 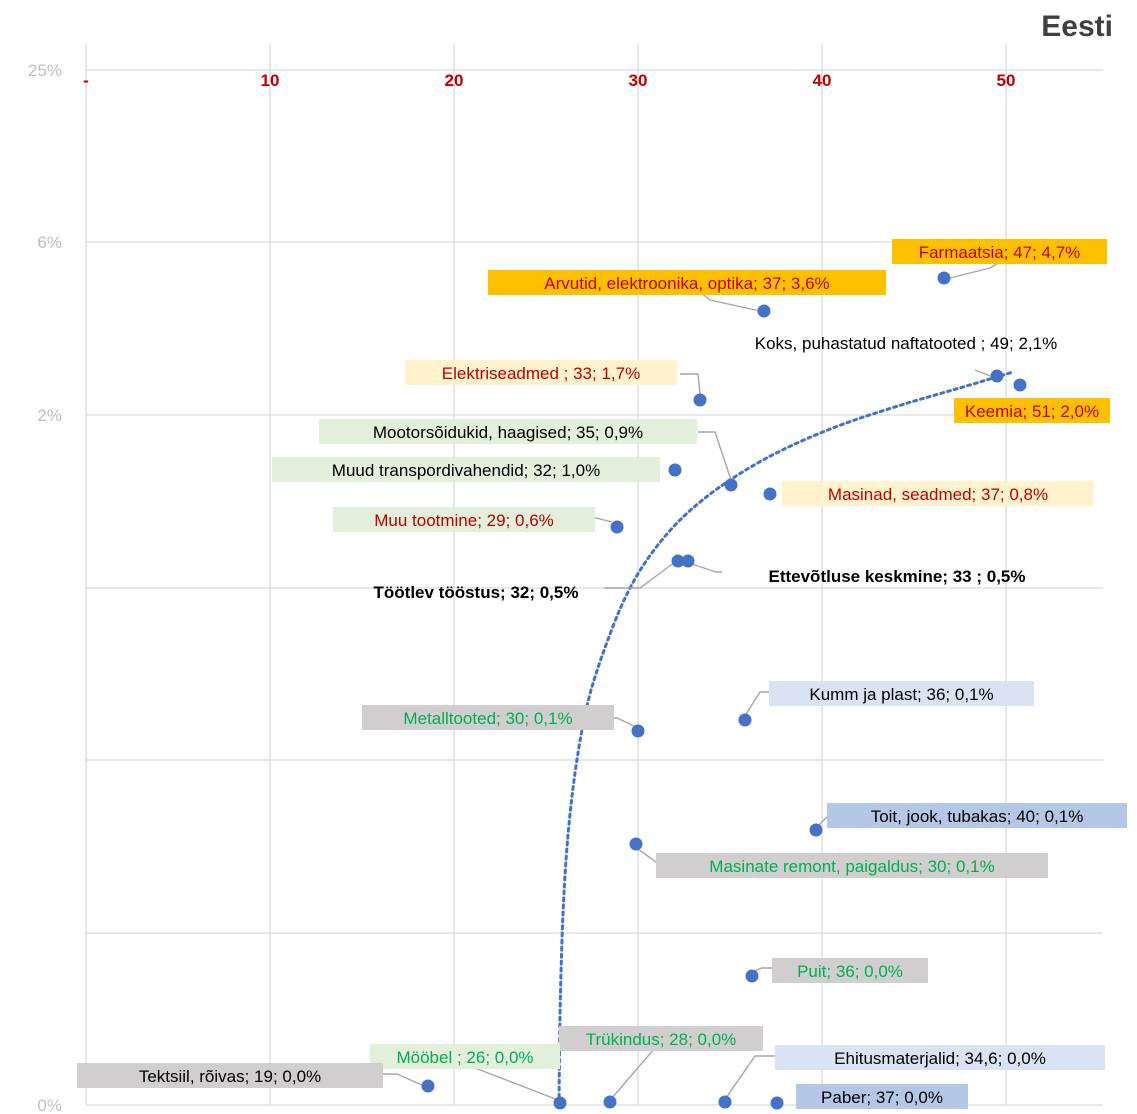 I want to click on data-label-text: Puit; 36; 0,0%, so click(x=850, y=971).